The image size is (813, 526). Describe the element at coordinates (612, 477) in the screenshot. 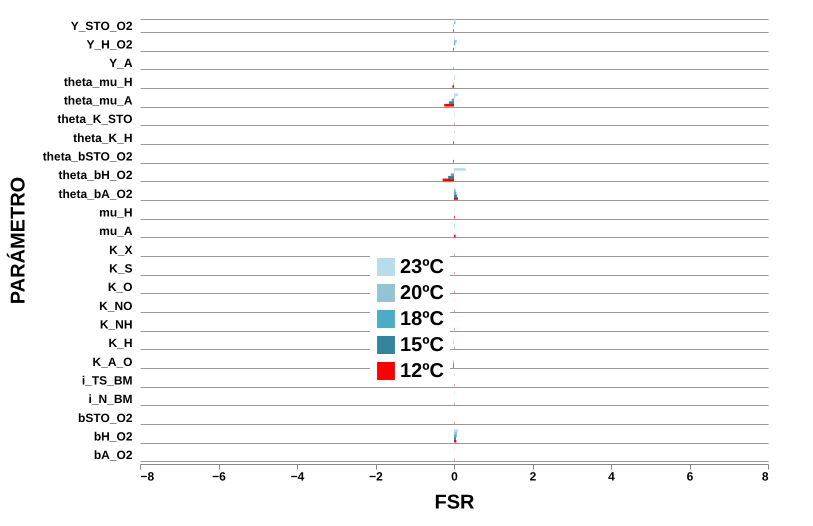

I see `x-tick-label: 4` at that location.